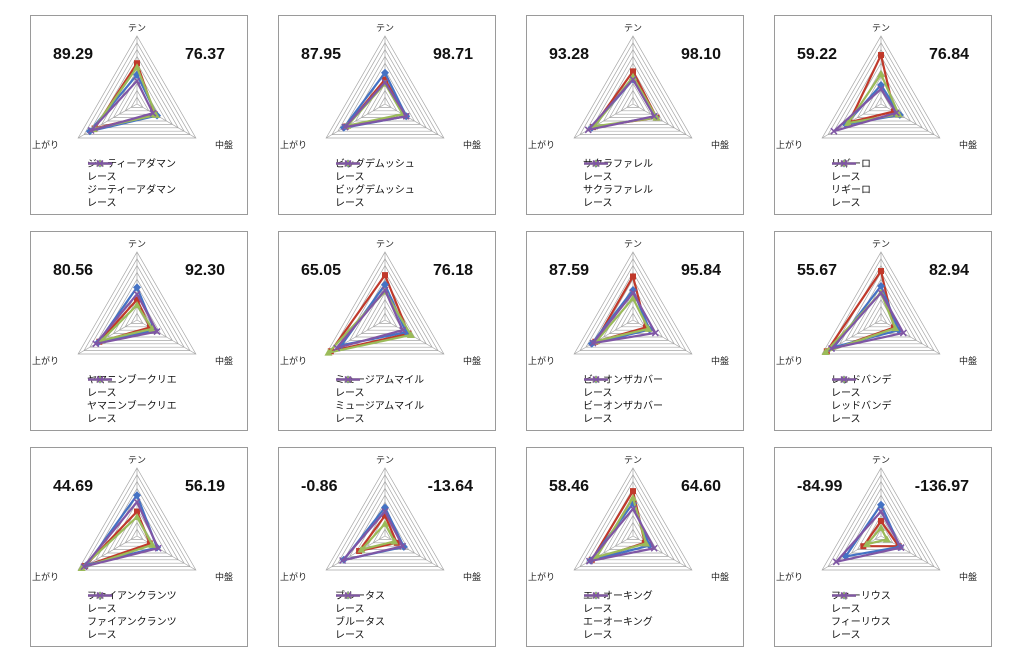 This screenshot has width=1024, height=648. I want to click on radar-chart-panel: -84.99 -136.97 テン 中盤 上がり フィーリウス レース フィーリウス レース, so click(883, 547).